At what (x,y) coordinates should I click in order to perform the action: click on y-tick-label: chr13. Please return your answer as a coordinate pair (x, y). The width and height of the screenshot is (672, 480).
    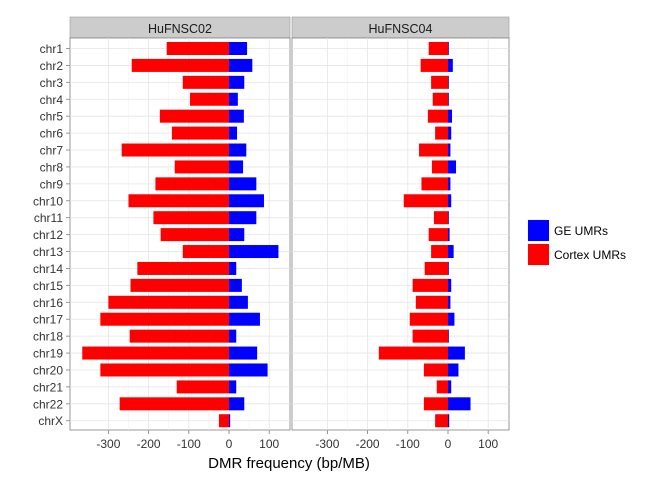
    Looking at the image, I should click on (48, 252).